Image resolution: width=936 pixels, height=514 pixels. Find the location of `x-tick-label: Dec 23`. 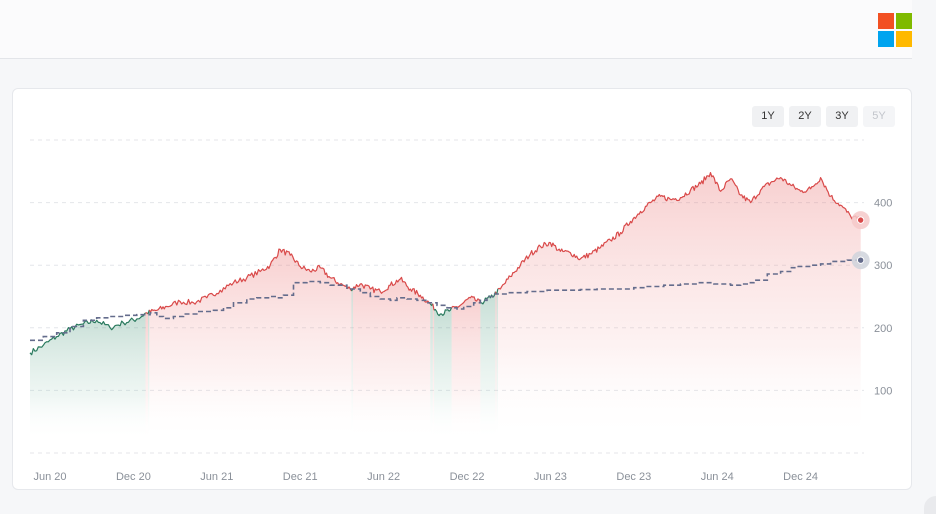

x-tick-label: Dec 23 is located at coordinates (633, 477).